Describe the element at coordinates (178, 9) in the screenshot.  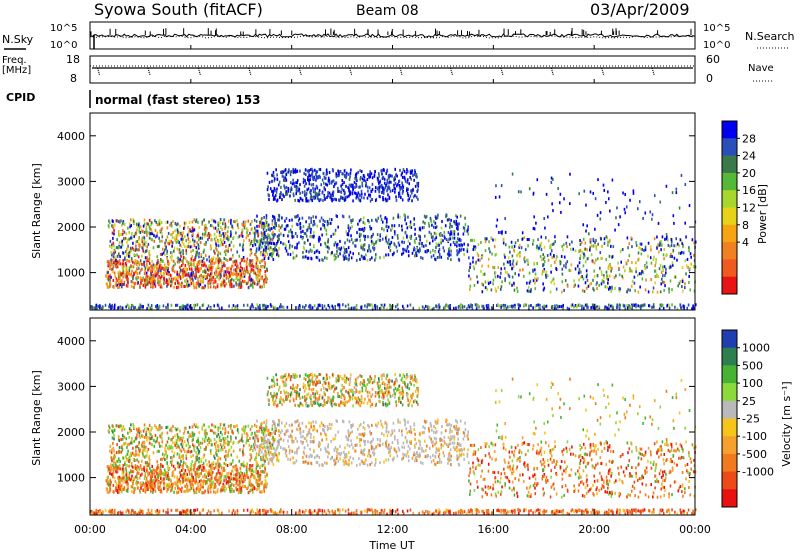
I see `station-title: Syowa South (fitACF)` at that location.